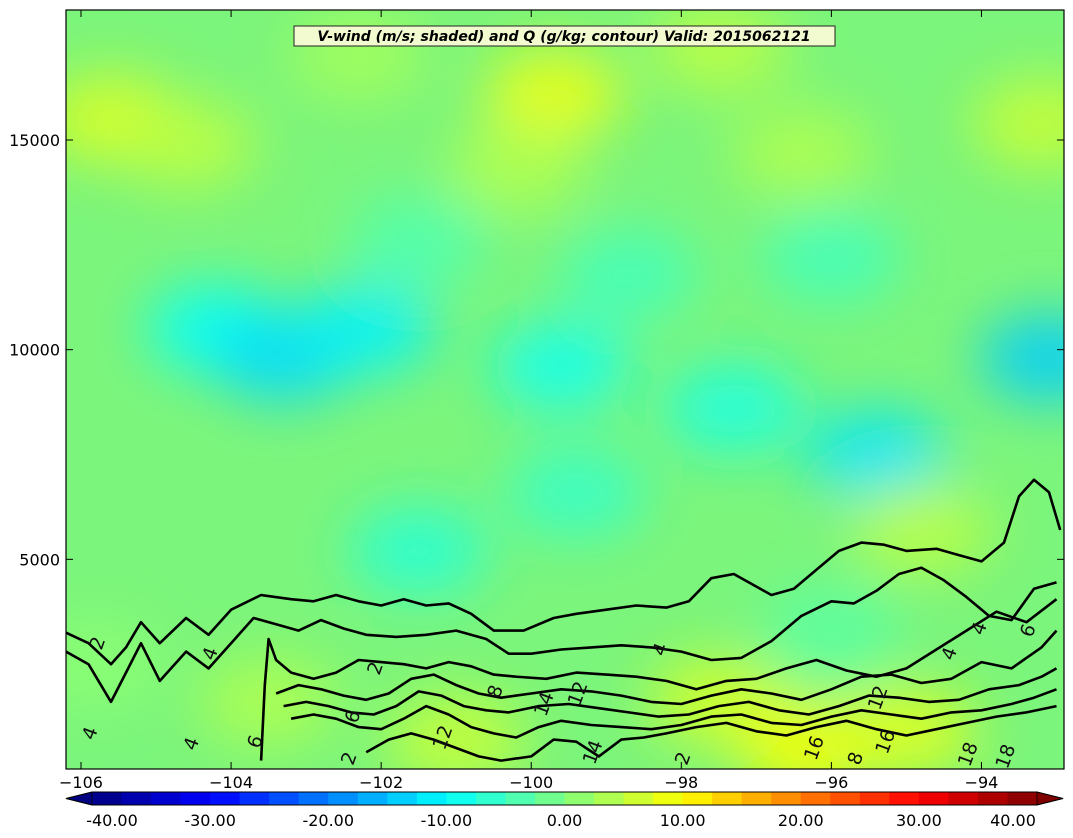 Image resolution: width=1073 pixels, height=838 pixels. Describe the element at coordinates (79, 798) in the screenshot. I see `colorbar-extend-low` at that location.